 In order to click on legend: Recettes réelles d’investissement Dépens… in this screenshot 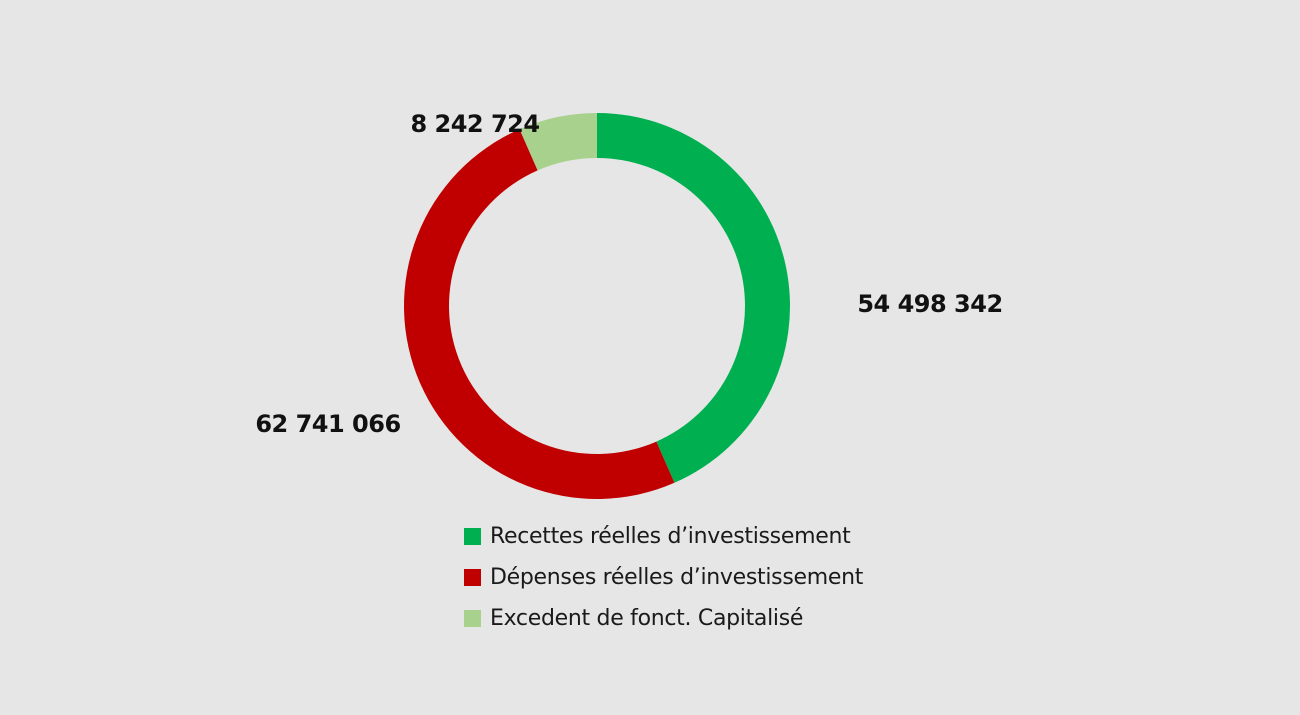, I will do `click(663, 577)`.